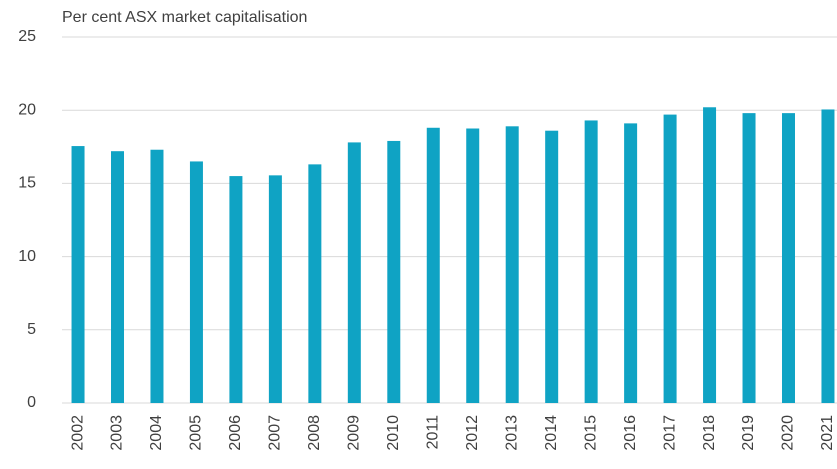 The width and height of the screenshot is (837, 469). I want to click on x-tick-label: 2015, so click(590, 433).